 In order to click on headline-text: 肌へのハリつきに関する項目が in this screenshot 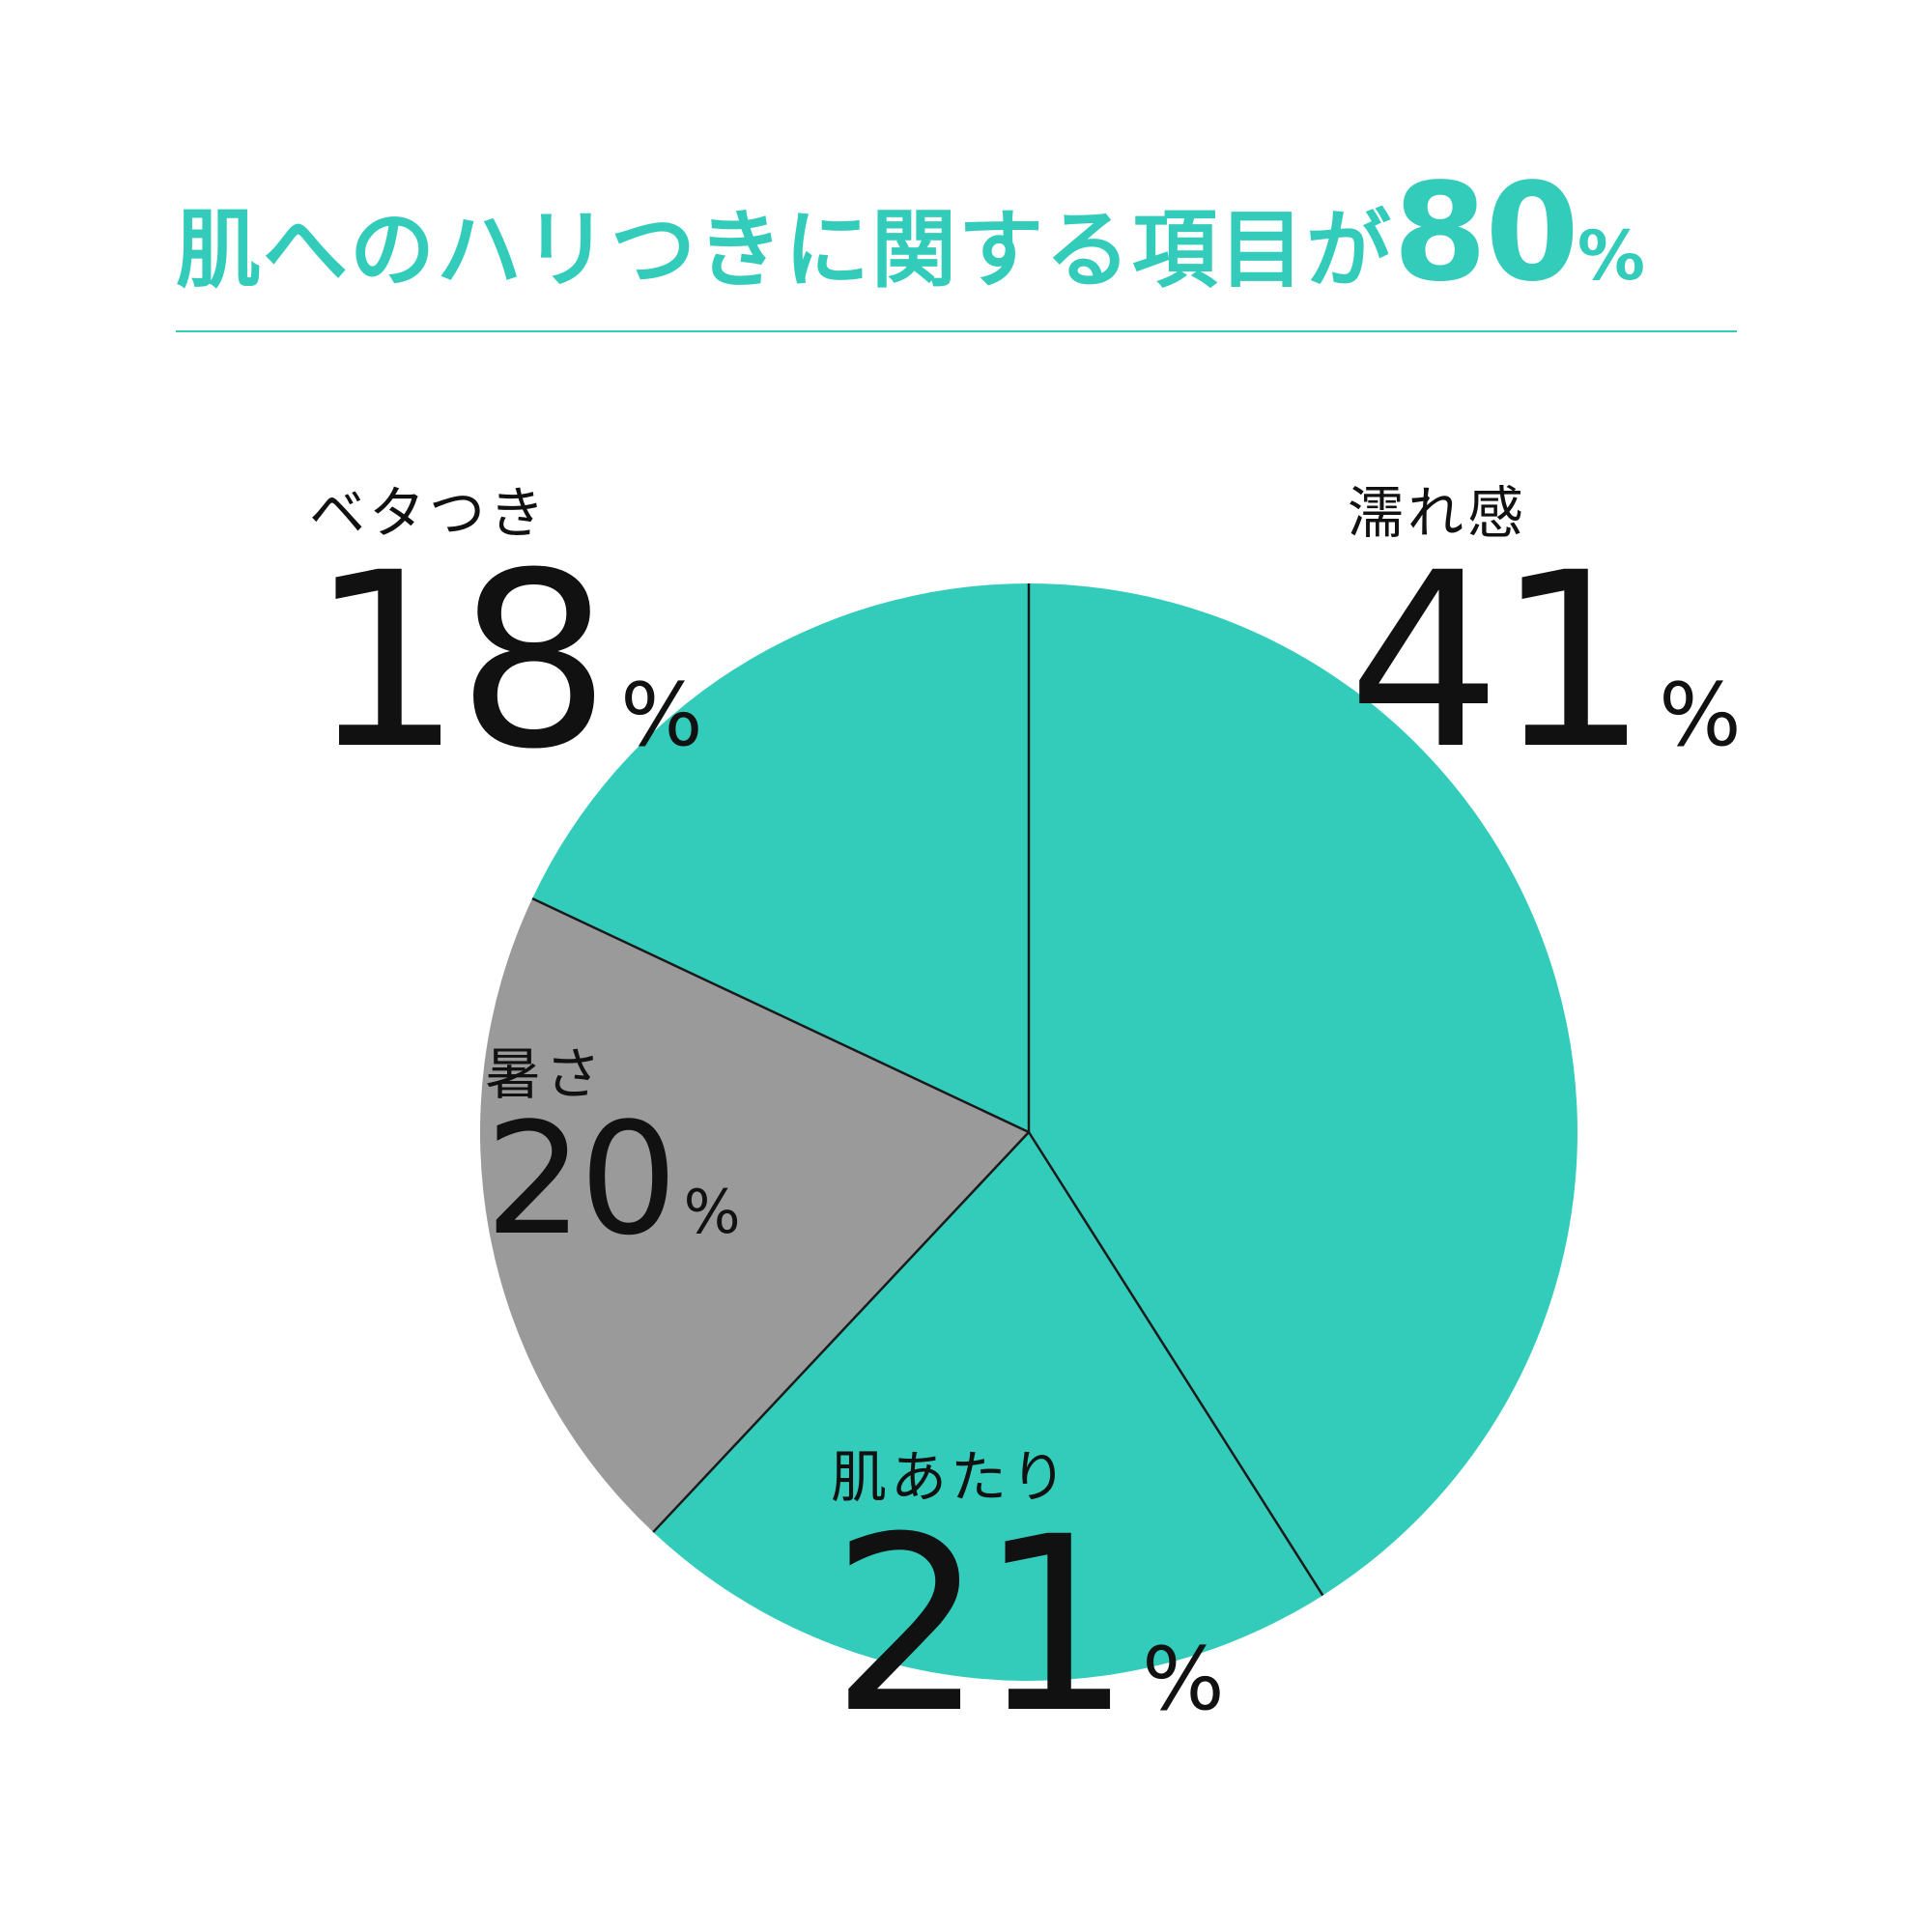, I will do `click(785, 249)`.